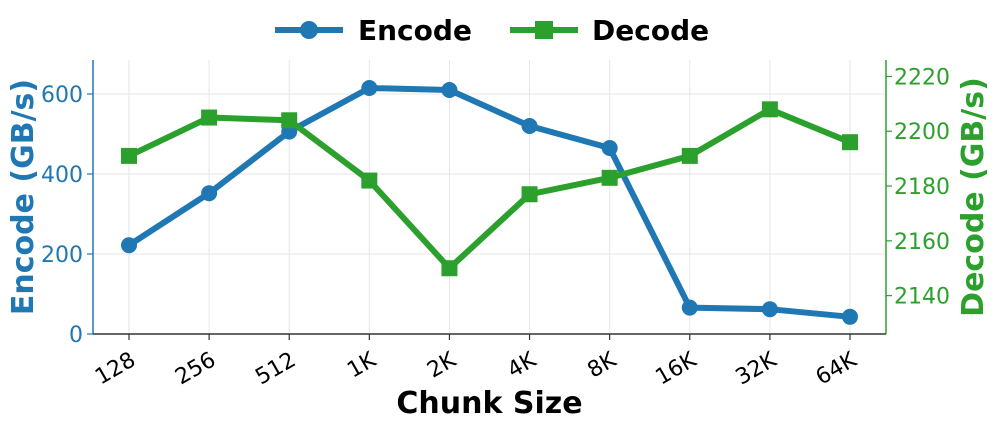 This screenshot has height=426, width=996. I want to click on legend-decode-label: Decode, so click(650, 30).